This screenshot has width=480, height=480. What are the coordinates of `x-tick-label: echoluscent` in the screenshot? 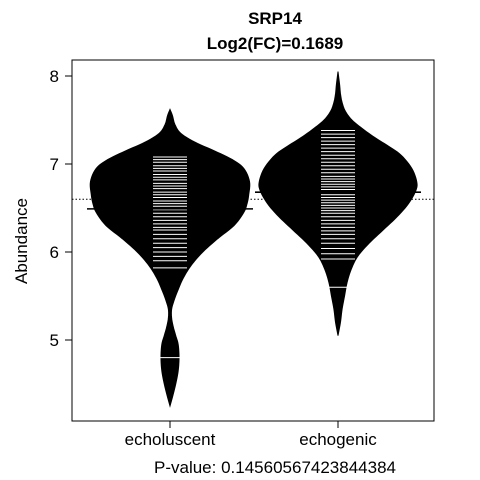 It's located at (170, 439).